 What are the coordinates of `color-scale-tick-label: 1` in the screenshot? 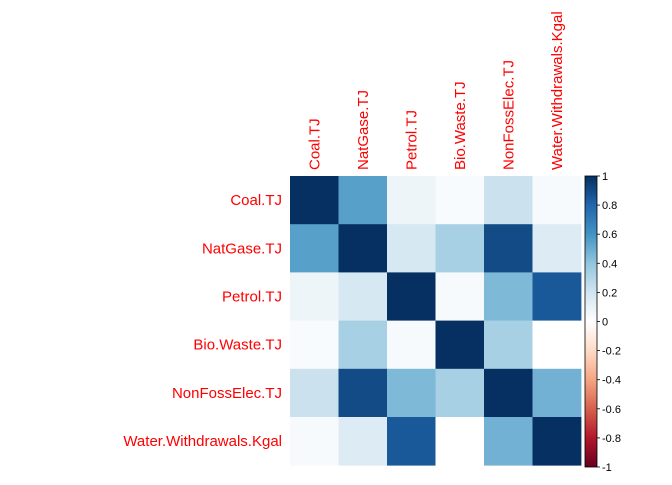 It's located at (605, 177).